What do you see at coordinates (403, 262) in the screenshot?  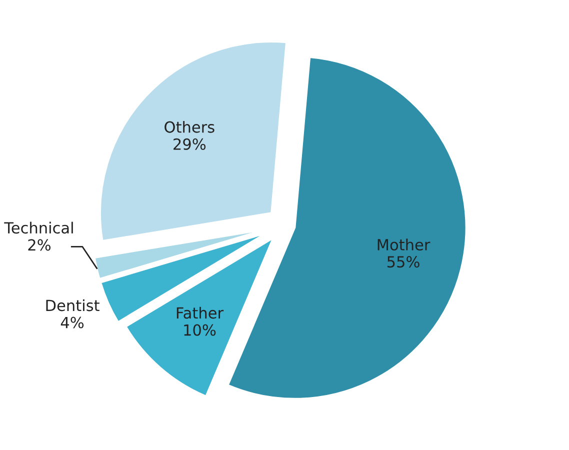 I see `data-label: 55%` at bounding box center [403, 262].